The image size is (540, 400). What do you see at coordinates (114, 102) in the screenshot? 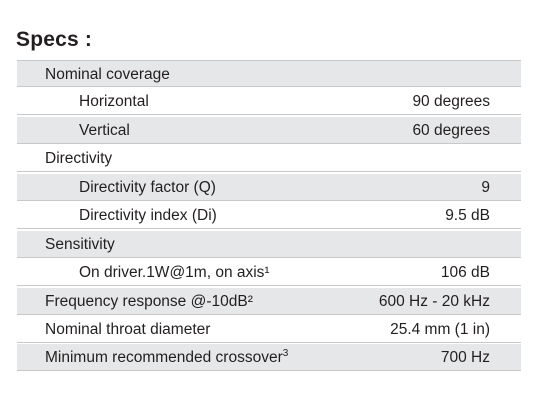
I see `spec-label: Horizontal` at bounding box center [114, 102].